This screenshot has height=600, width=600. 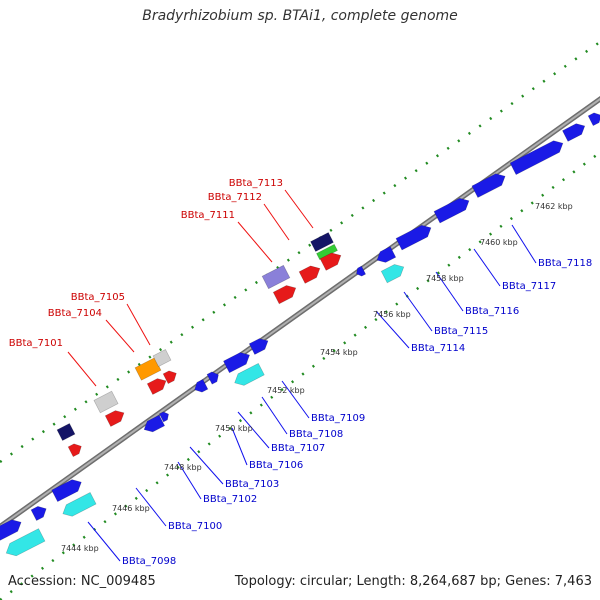 I want to click on ruler-tick-label: 7458 kbp, so click(x=445, y=278).